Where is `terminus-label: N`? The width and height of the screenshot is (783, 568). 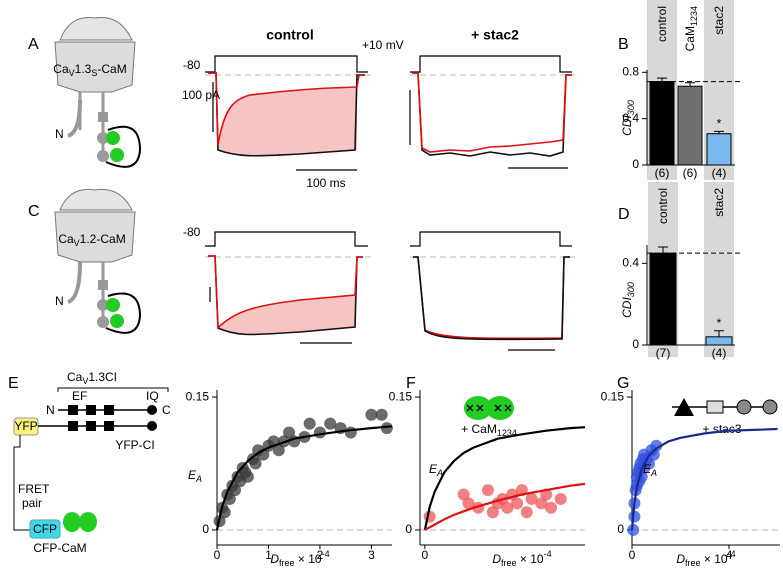
terminus-label: N is located at coordinates (50, 410).